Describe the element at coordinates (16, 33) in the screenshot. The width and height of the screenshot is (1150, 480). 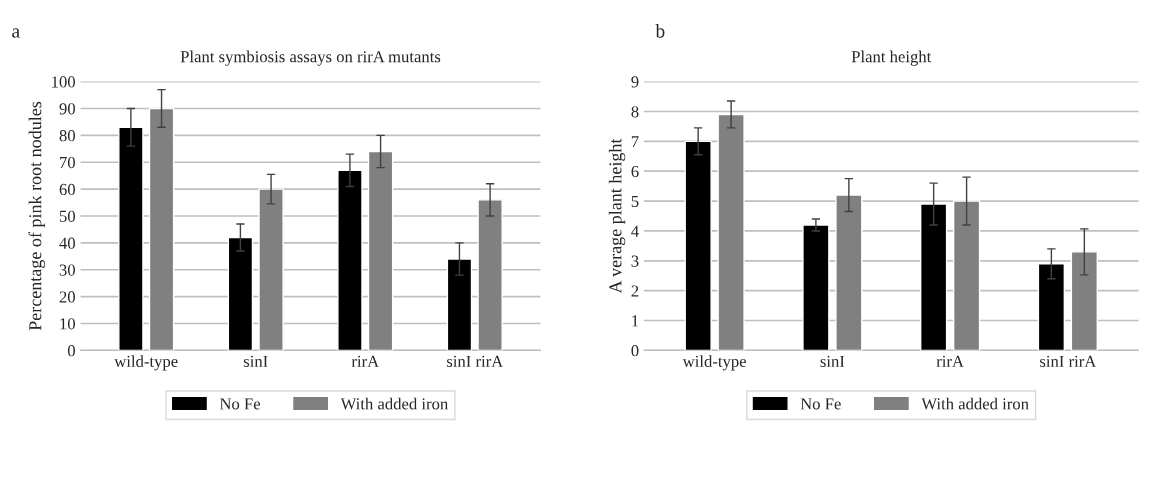
I see `text: a` at that location.